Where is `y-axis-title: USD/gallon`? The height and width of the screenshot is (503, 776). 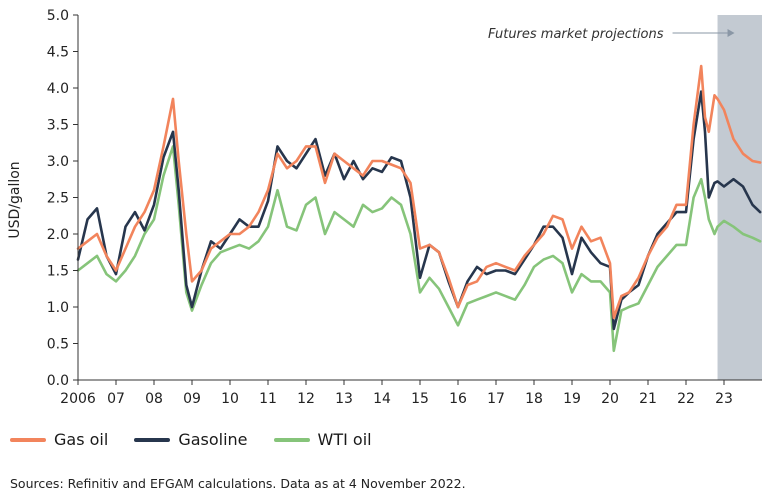
y-axis-title: USD/gallon is located at coordinates (15, 199).